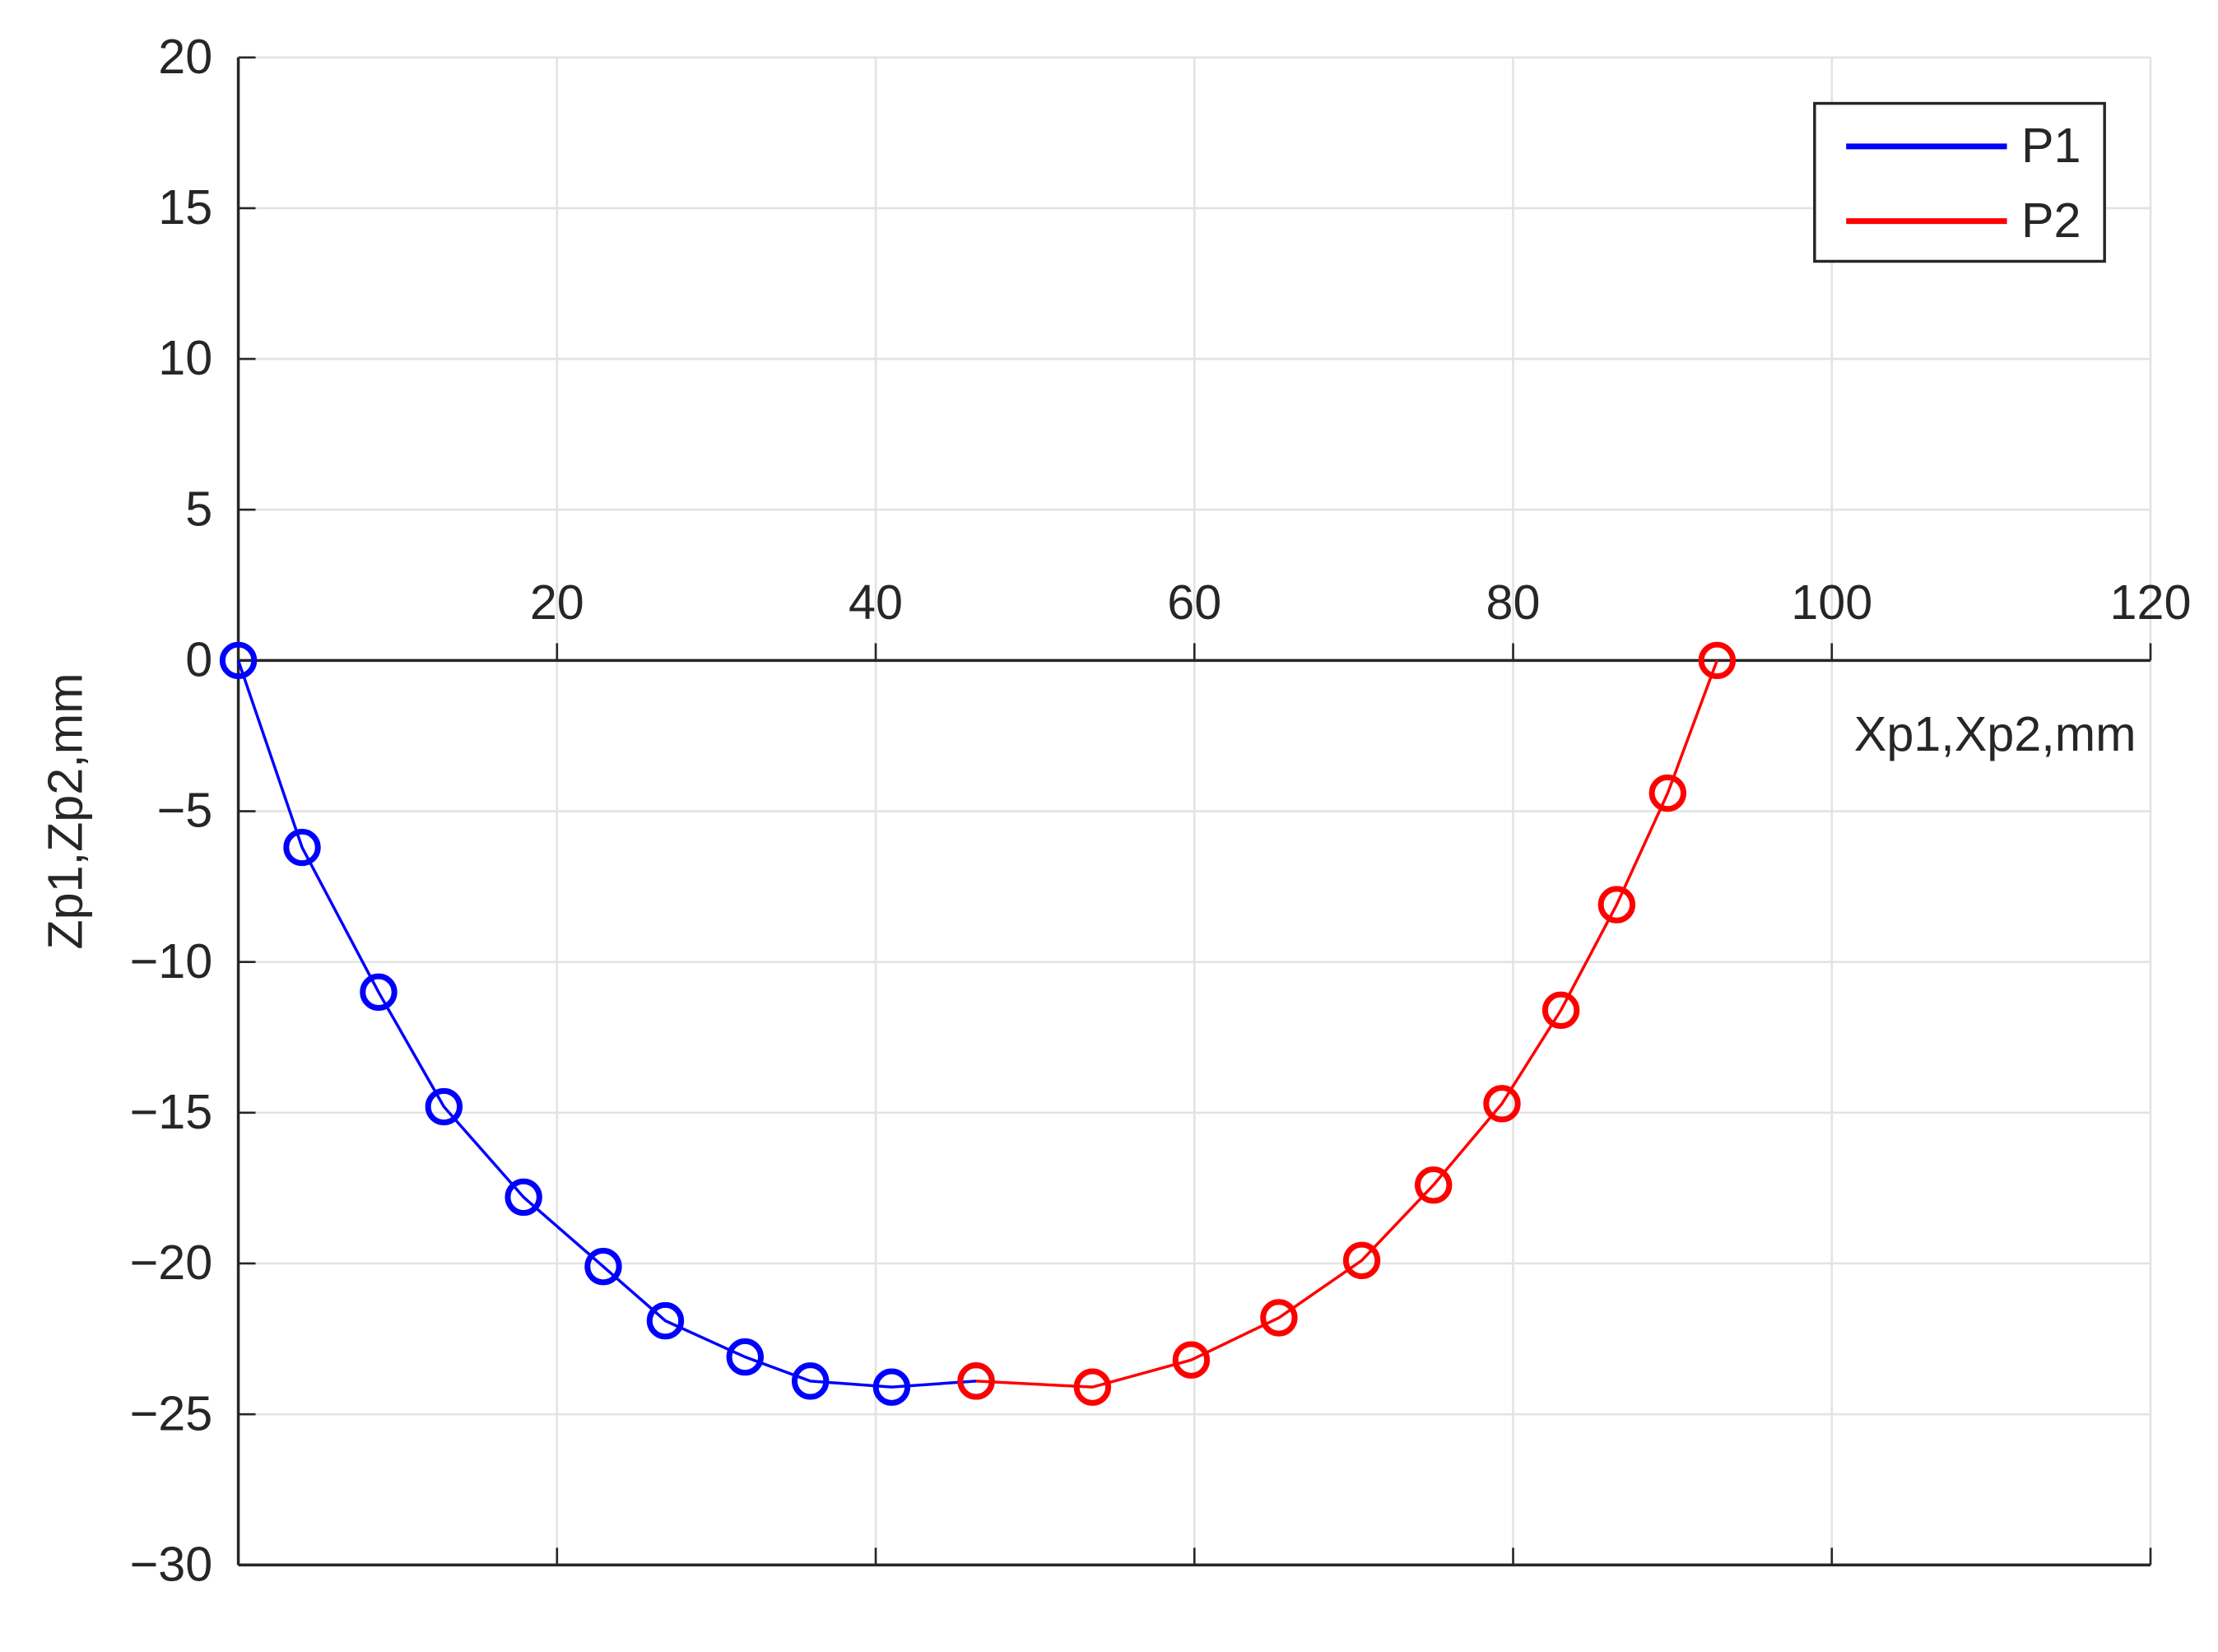 This screenshot has height=1652, width=2218. What do you see at coordinates (1995, 733) in the screenshot?
I see `x-axis-label: Xp1,Xp2,mm` at bounding box center [1995, 733].